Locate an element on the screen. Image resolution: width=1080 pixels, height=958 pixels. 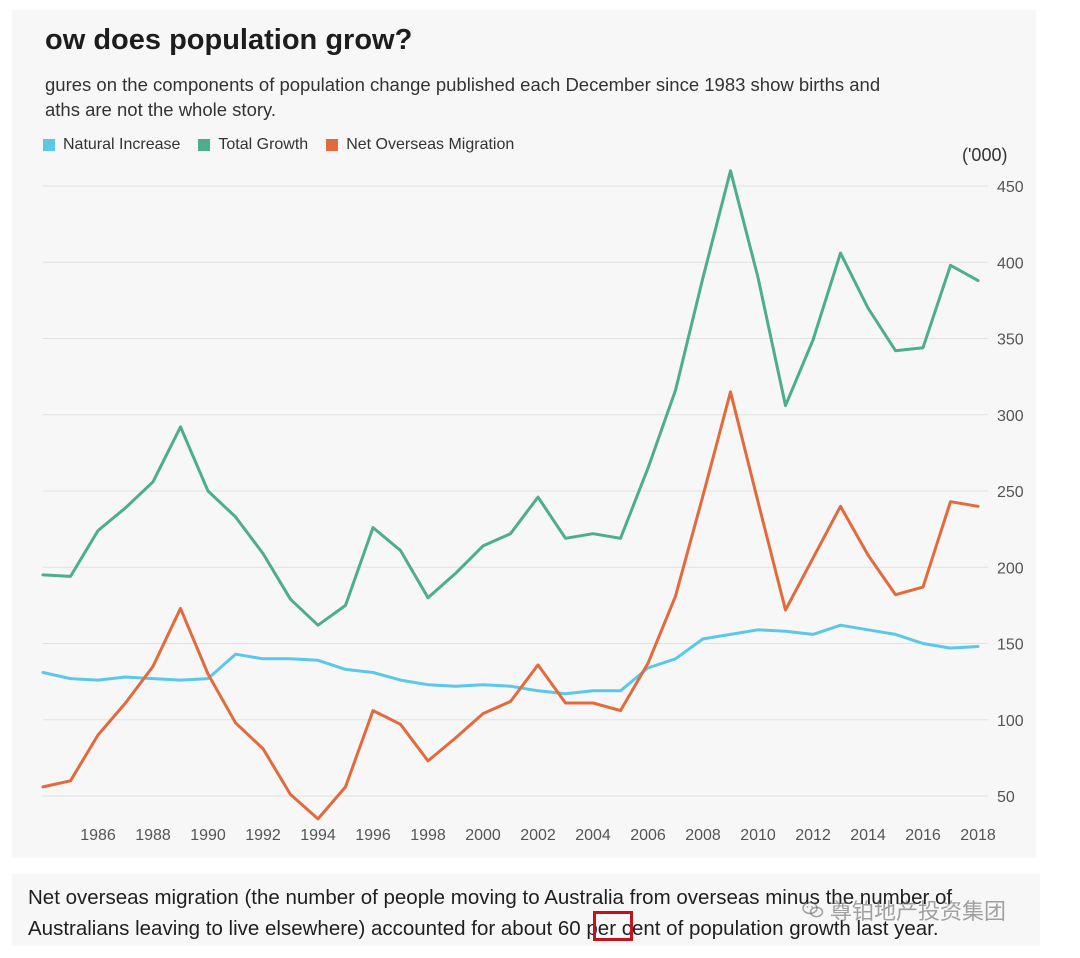
watermark: 尊铂地产投资集团 is located at coordinates (904, 910).